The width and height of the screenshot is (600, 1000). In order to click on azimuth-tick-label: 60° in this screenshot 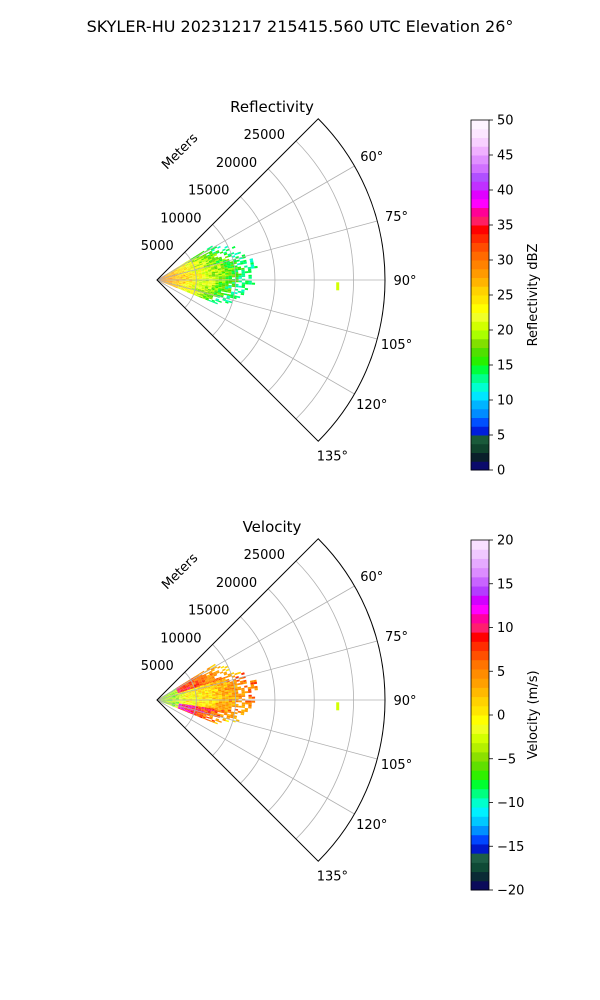, I will do `click(371, 157)`.